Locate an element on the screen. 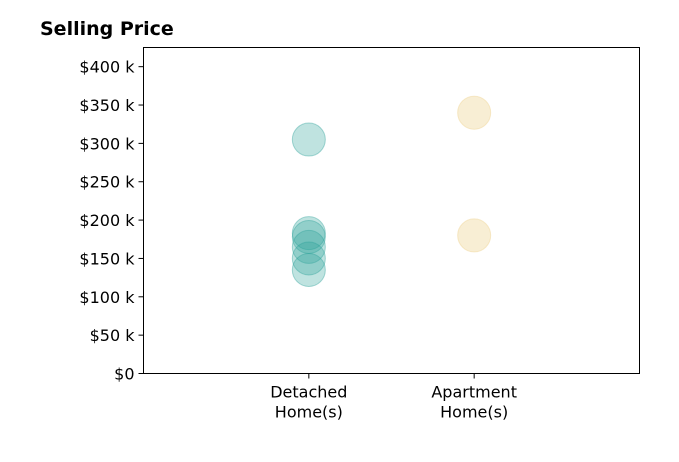 This screenshot has width=679, height=462. y-tick-label: $100 k is located at coordinates (107, 297).